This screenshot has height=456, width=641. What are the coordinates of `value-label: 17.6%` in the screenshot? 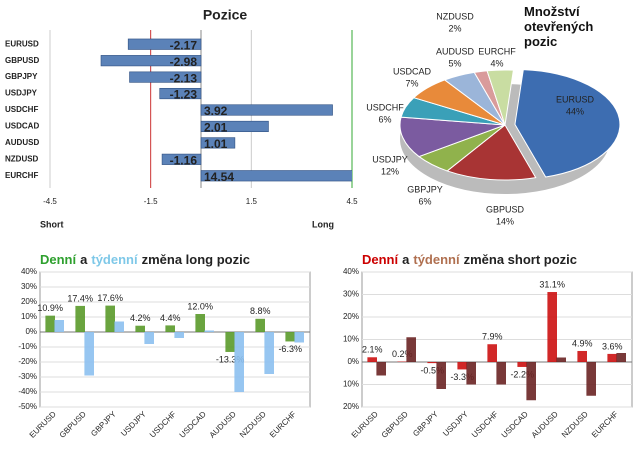 It's located at (110, 298).